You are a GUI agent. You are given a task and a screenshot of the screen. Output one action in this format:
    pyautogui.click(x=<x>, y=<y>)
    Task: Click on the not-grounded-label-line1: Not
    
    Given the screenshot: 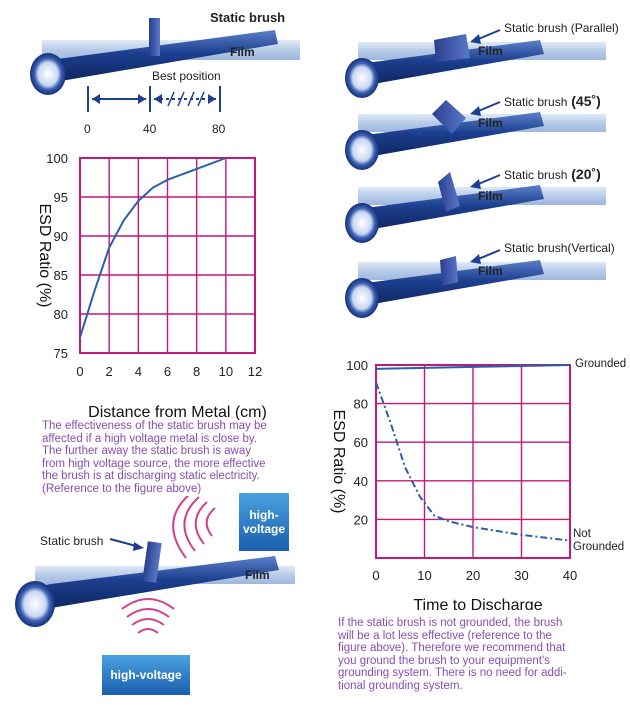 What is the action you would take?
    pyautogui.click(x=582, y=534)
    